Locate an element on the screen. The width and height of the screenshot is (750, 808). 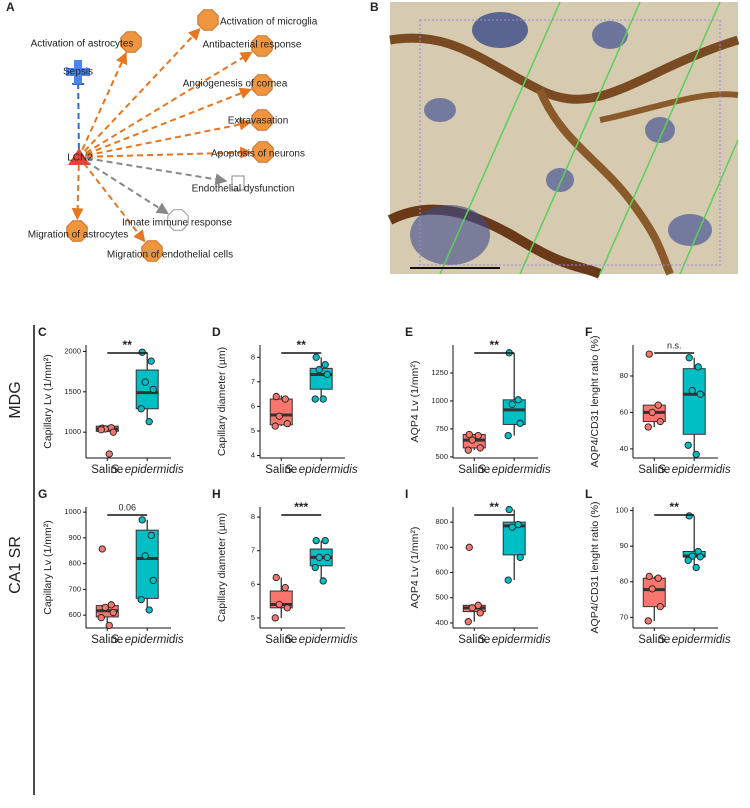
y-tick-label: 1250 is located at coordinates (439, 372).